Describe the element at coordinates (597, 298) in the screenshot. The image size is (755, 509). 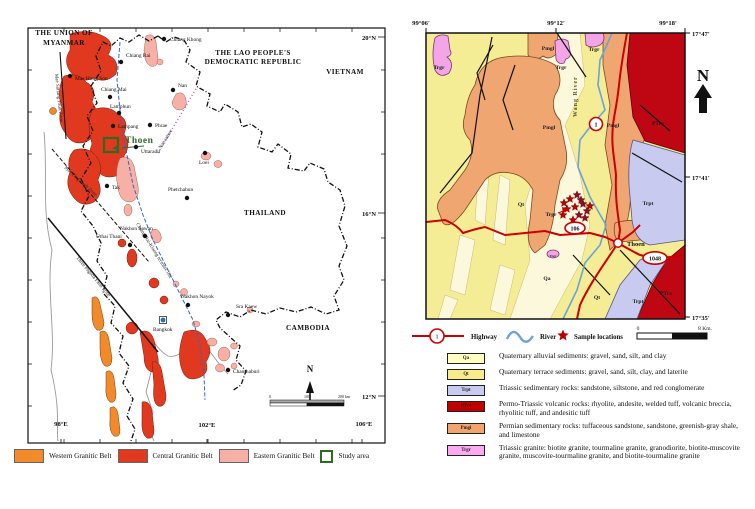
I see `unit-label-qt-10: Qt` at that location.